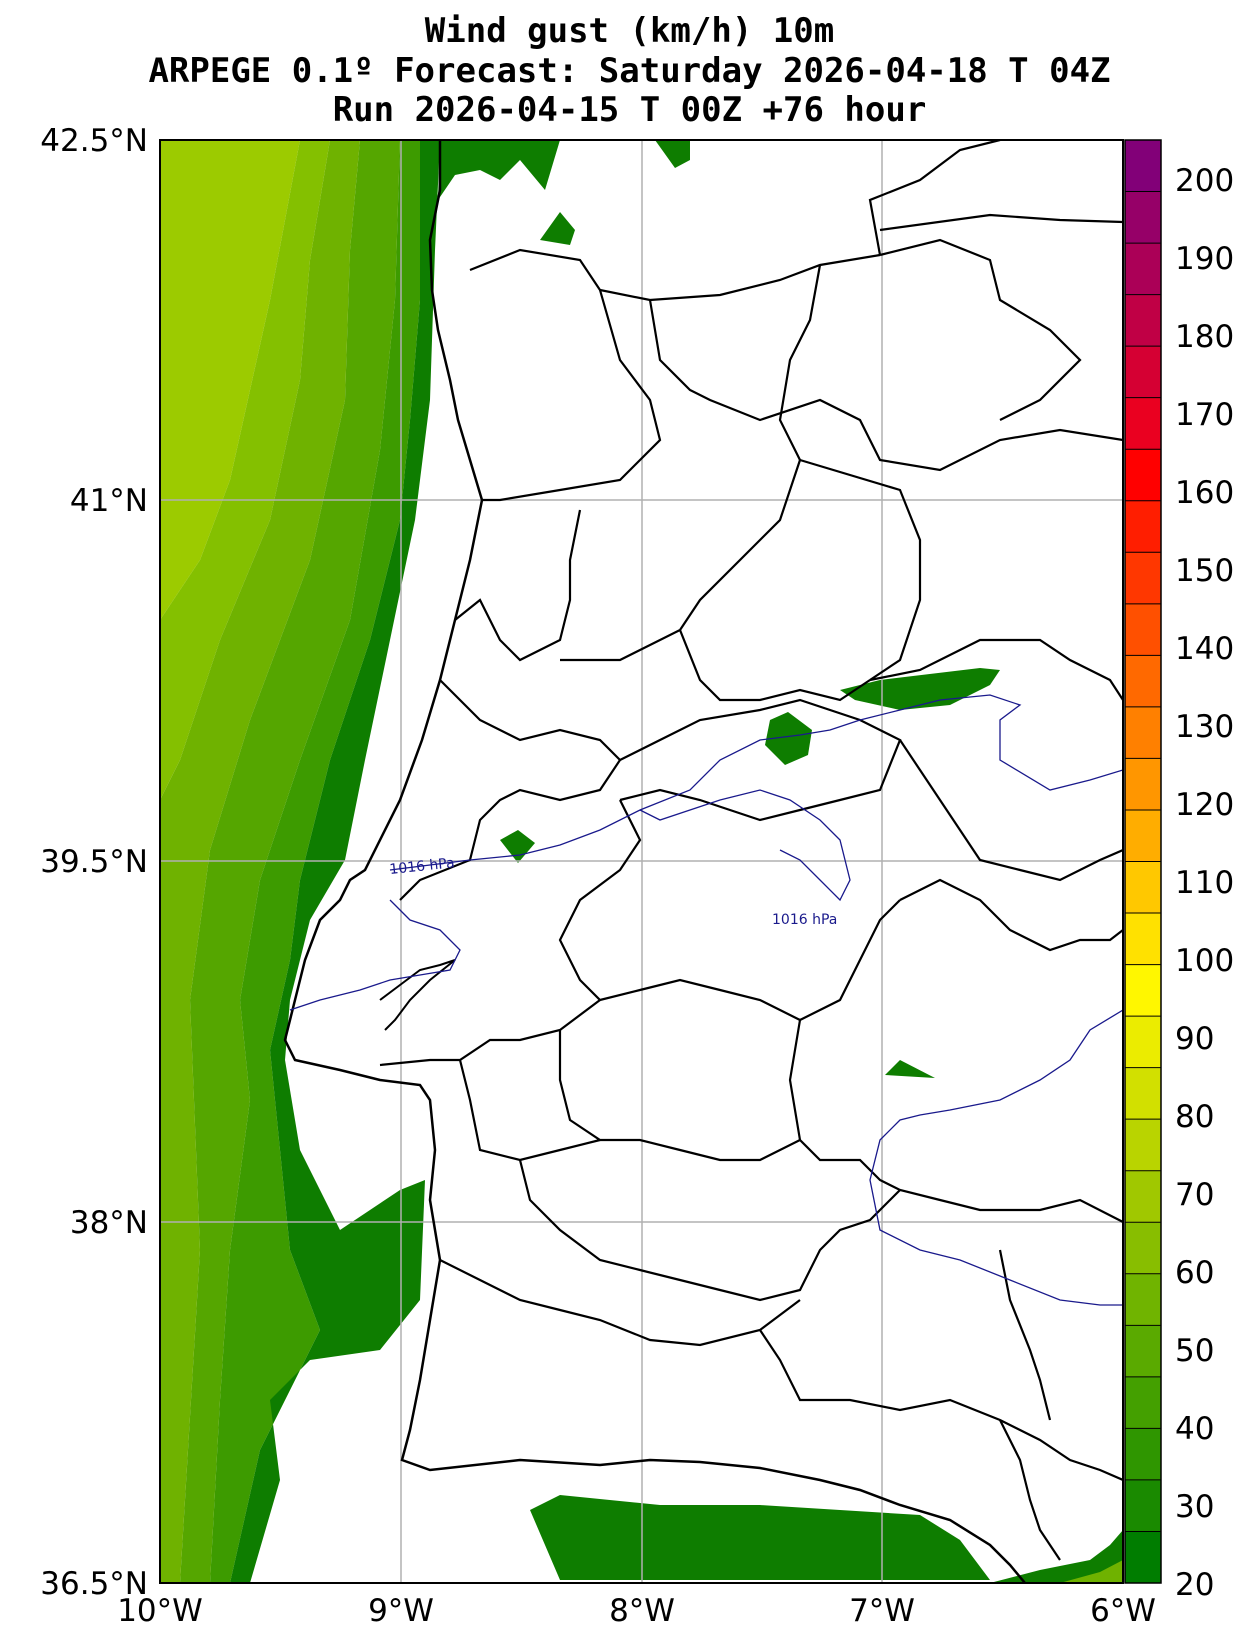 Image resolution: width=1259 pixels, height=1646 pixels. Describe the element at coordinates (642, 1611) in the screenshot. I see `lon-label-8w: 8°W` at that location.